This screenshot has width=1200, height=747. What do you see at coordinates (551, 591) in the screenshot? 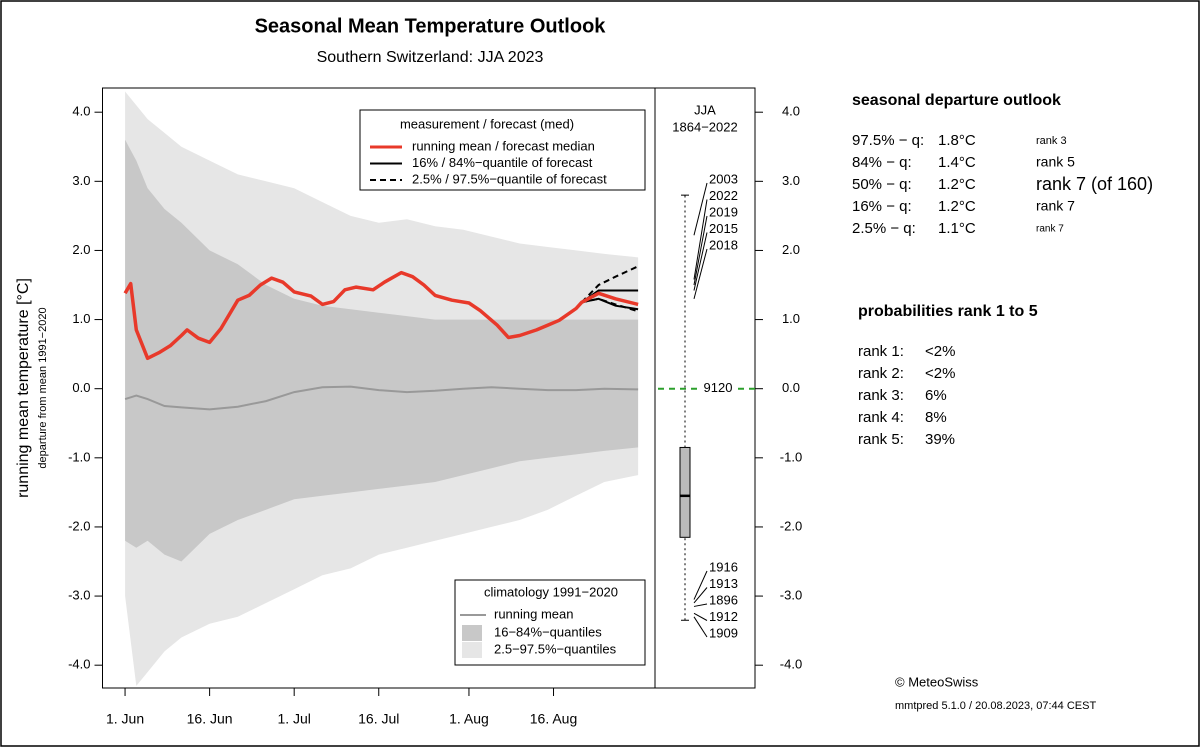
I see `legend-title: climatology 1991−2020` at bounding box center [551, 591].